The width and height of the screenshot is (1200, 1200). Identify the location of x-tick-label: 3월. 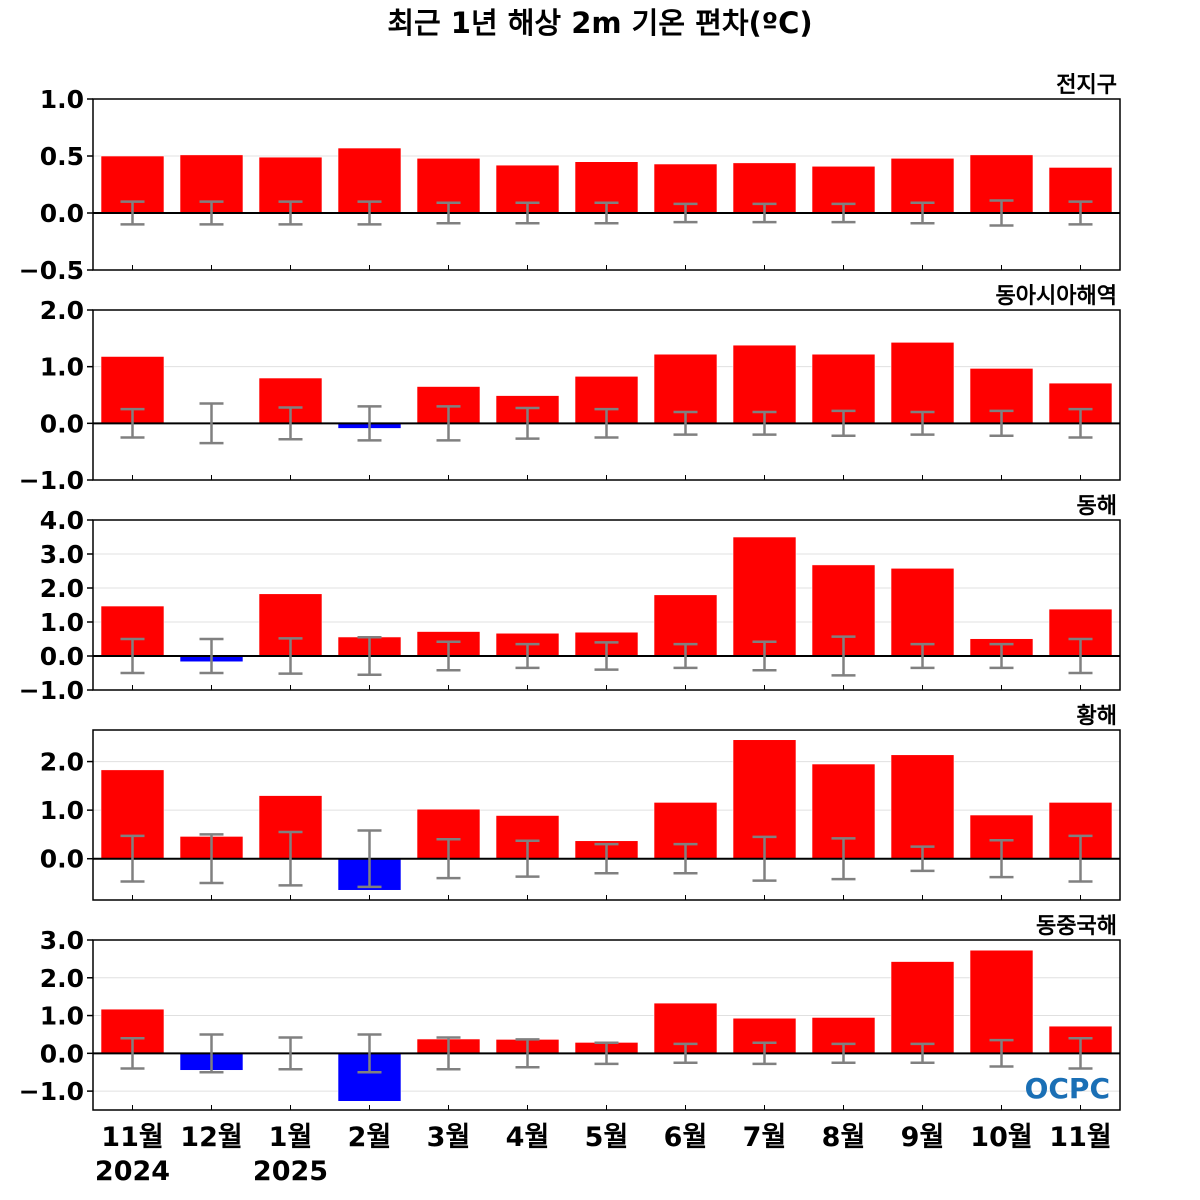
(449, 1137).